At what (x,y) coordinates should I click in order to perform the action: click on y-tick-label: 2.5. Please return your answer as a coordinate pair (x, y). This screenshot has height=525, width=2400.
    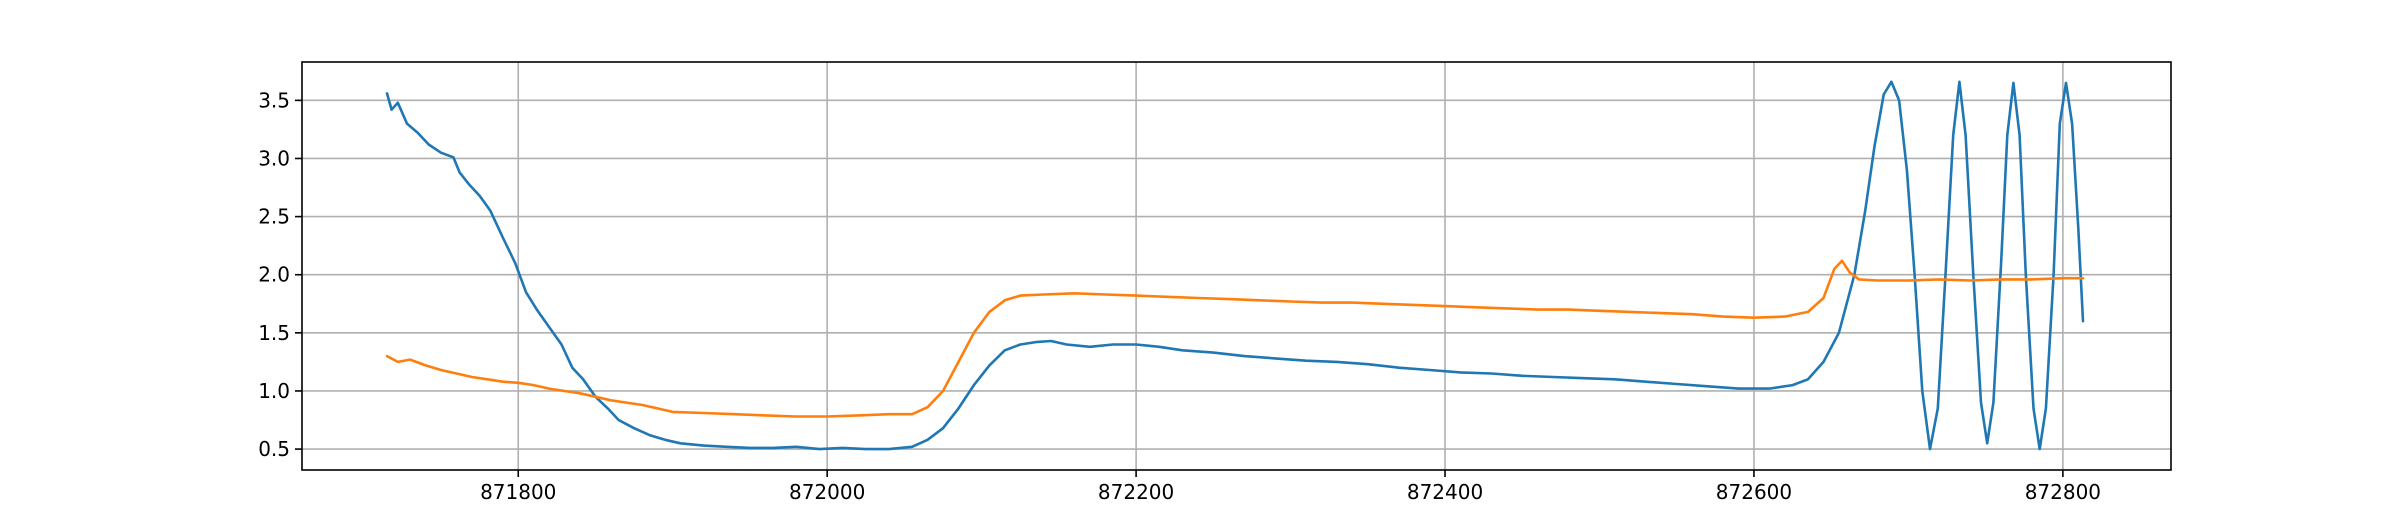
    Looking at the image, I should click on (274, 217).